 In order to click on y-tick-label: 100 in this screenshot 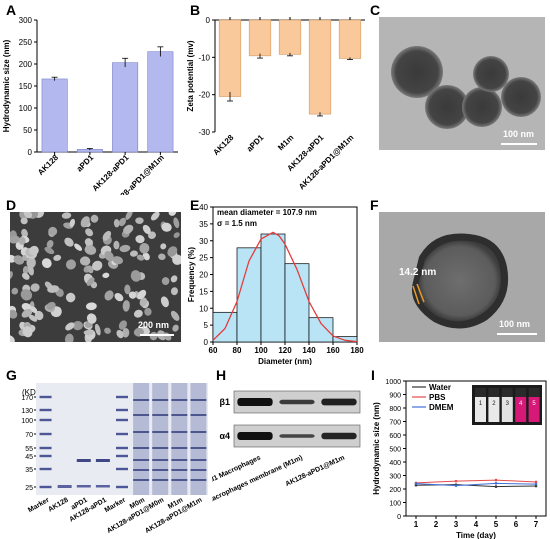, I will do `click(395, 504)`.